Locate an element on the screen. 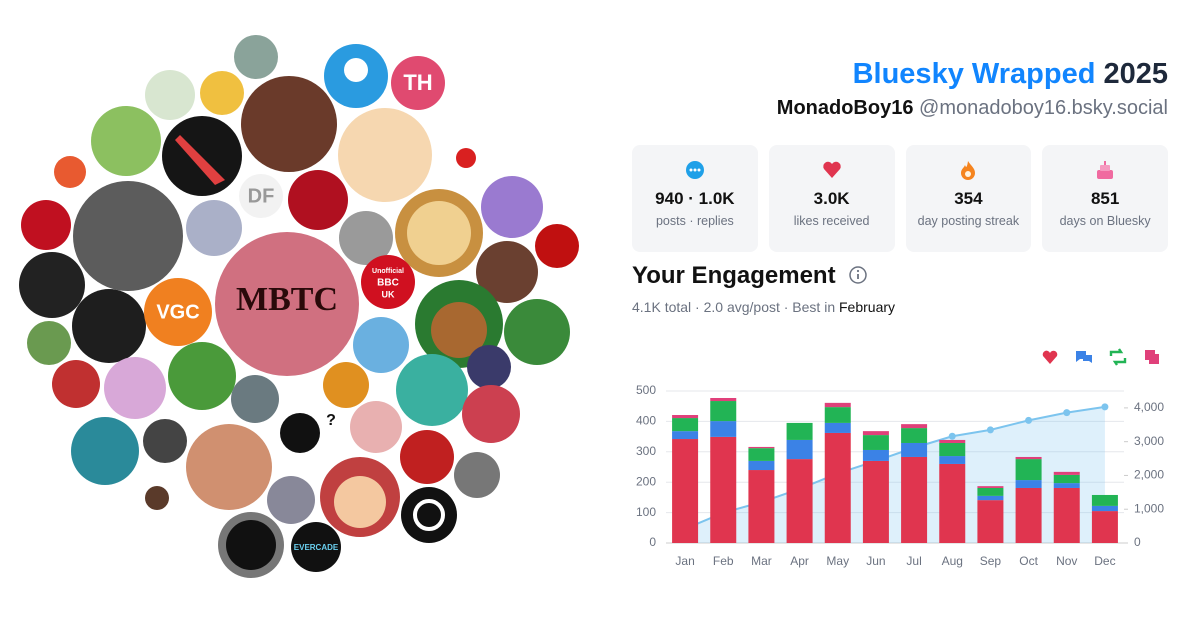  avatar-text: Unofficial is located at coordinates (388, 271).